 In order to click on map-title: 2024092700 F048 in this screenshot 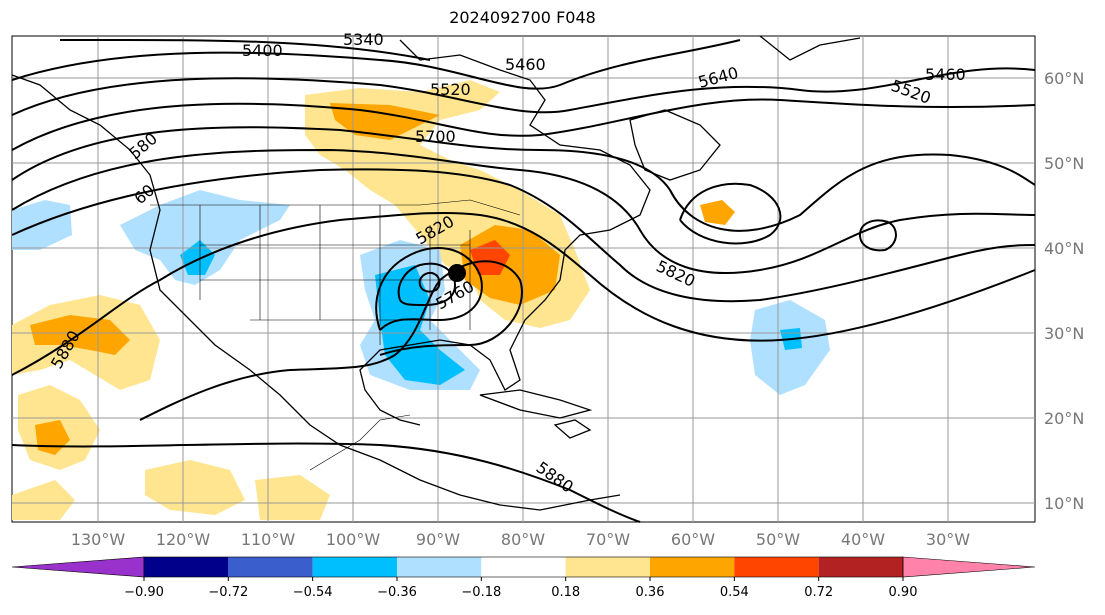, I will do `click(522, 17)`.